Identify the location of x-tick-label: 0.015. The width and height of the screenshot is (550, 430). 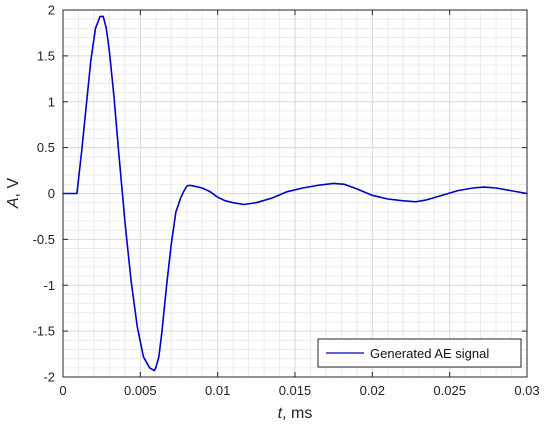
(295, 390).